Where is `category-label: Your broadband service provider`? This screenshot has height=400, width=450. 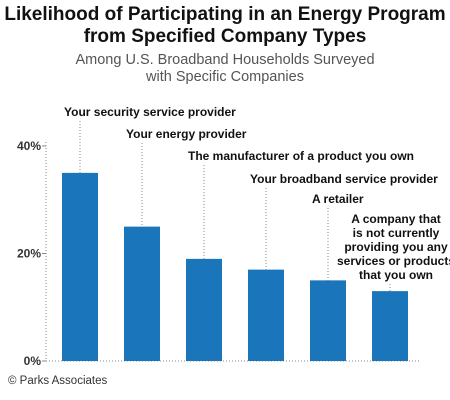 category-label: Your broadband service provider is located at coordinates (344, 179).